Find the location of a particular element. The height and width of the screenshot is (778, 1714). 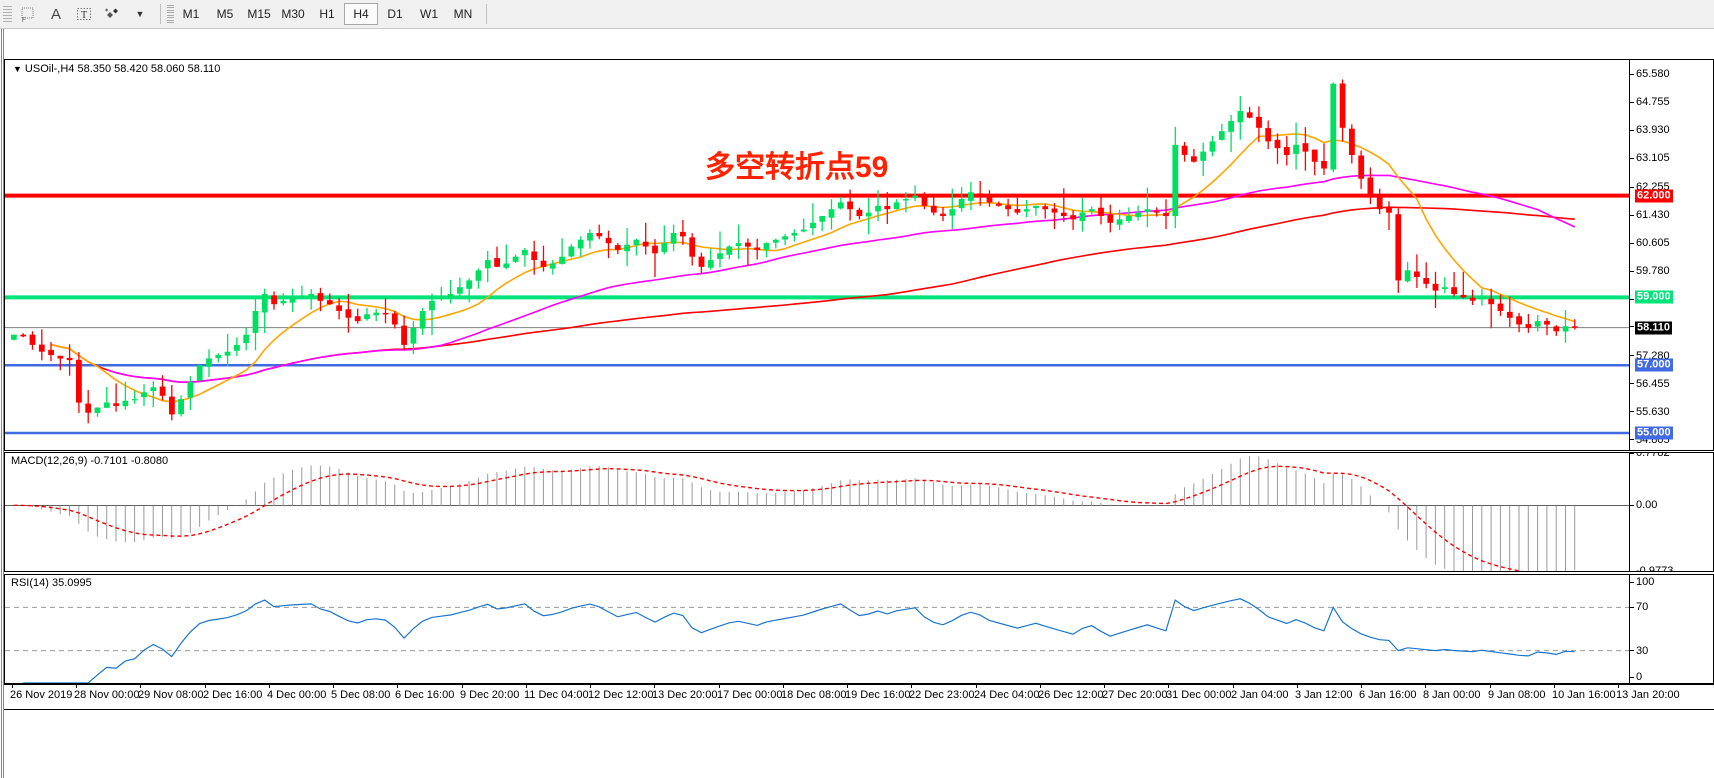

price-level-chip-57-000: 57.000 is located at coordinates (1654, 365).